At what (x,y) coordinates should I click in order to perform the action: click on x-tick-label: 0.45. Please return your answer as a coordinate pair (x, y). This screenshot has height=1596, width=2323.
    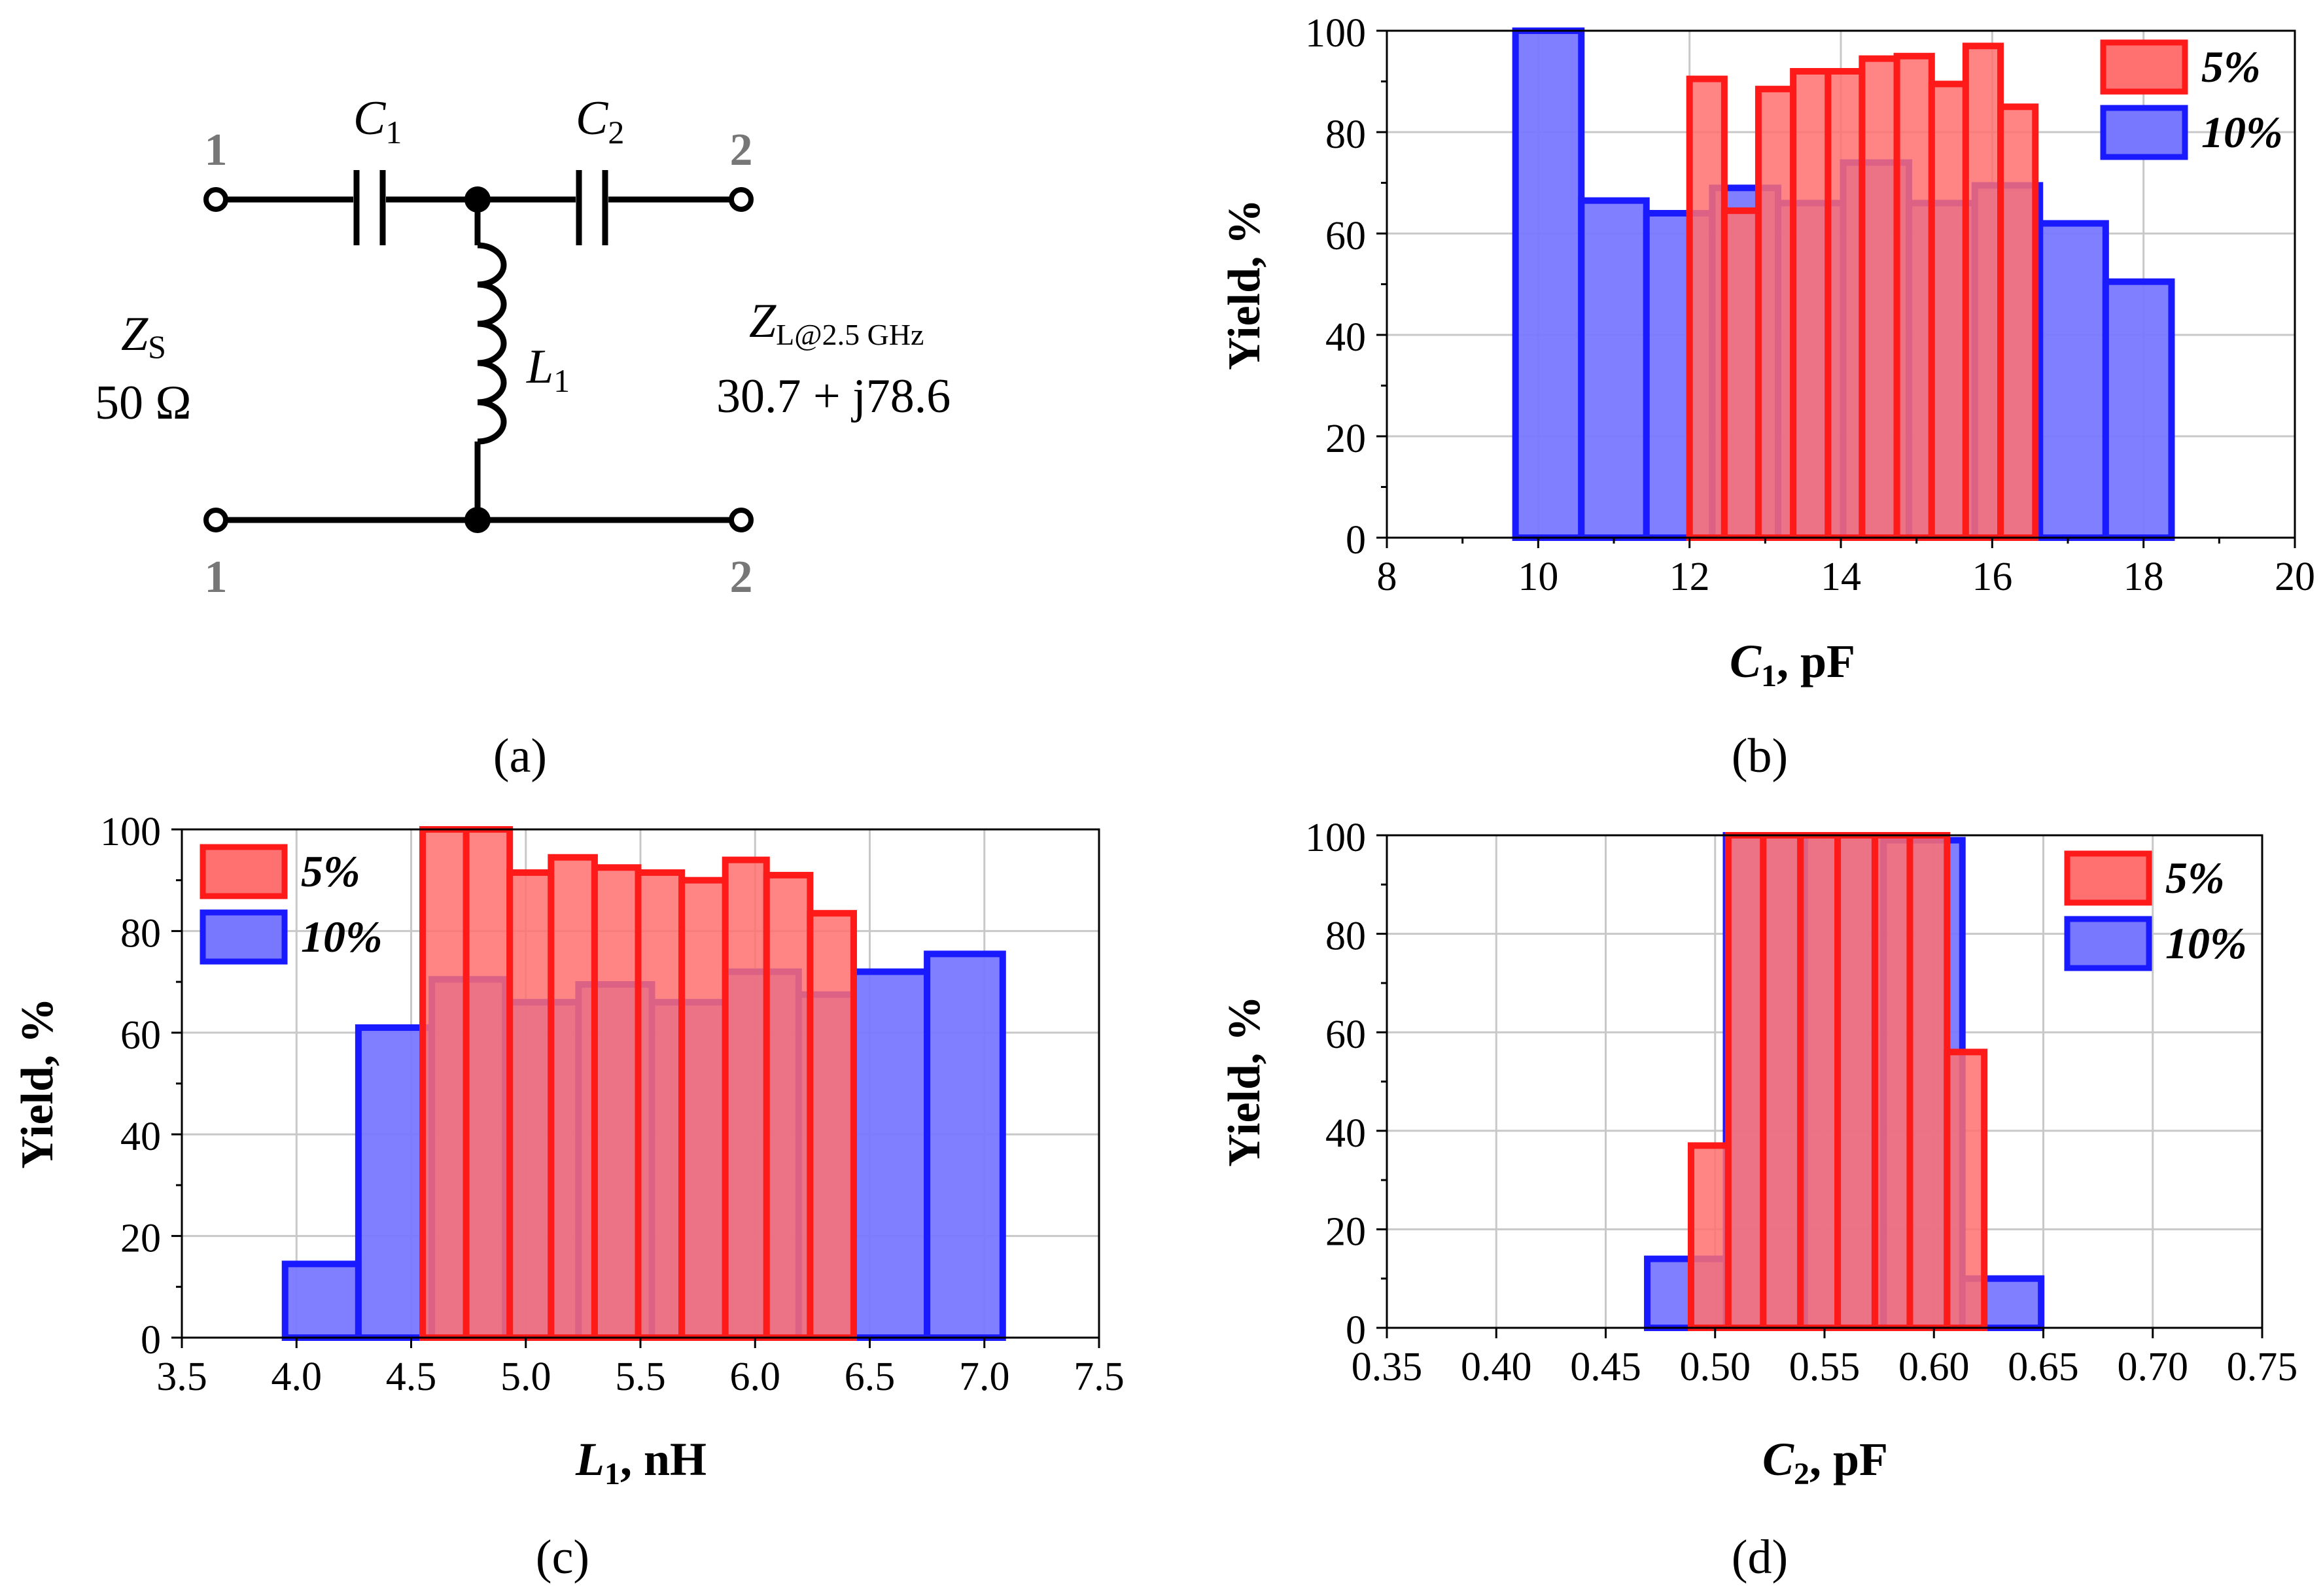
    Looking at the image, I should click on (1605, 1367).